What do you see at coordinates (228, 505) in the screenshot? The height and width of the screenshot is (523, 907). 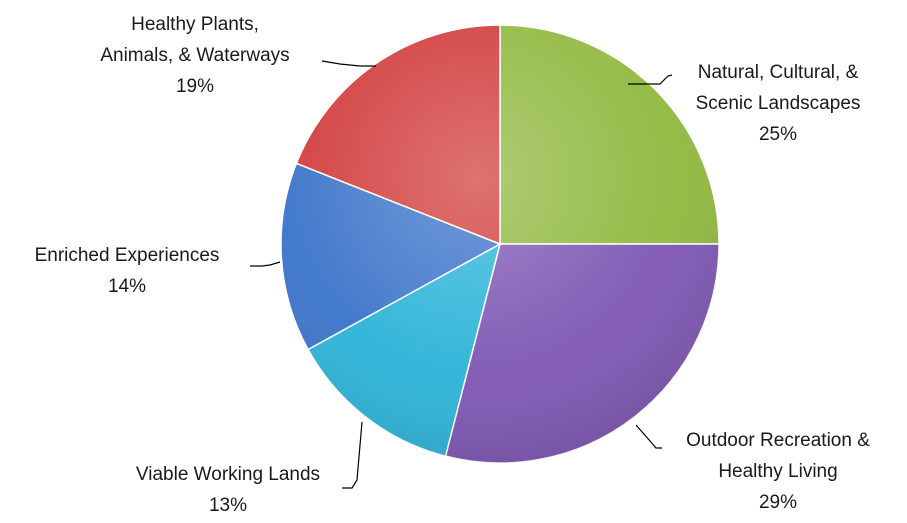 I see `slice-percent-label: 13%` at bounding box center [228, 505].